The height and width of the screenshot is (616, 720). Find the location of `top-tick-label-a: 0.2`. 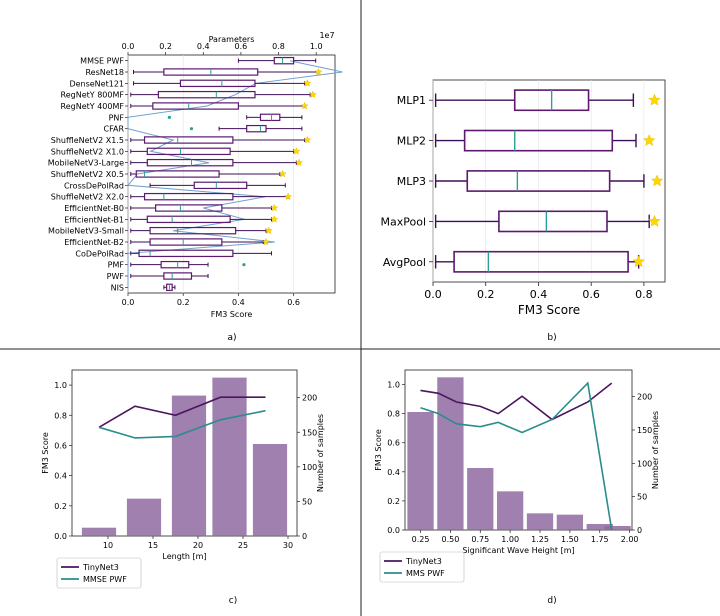

top-tick-label-a: 0.2 is located at coordinates (165, 46).